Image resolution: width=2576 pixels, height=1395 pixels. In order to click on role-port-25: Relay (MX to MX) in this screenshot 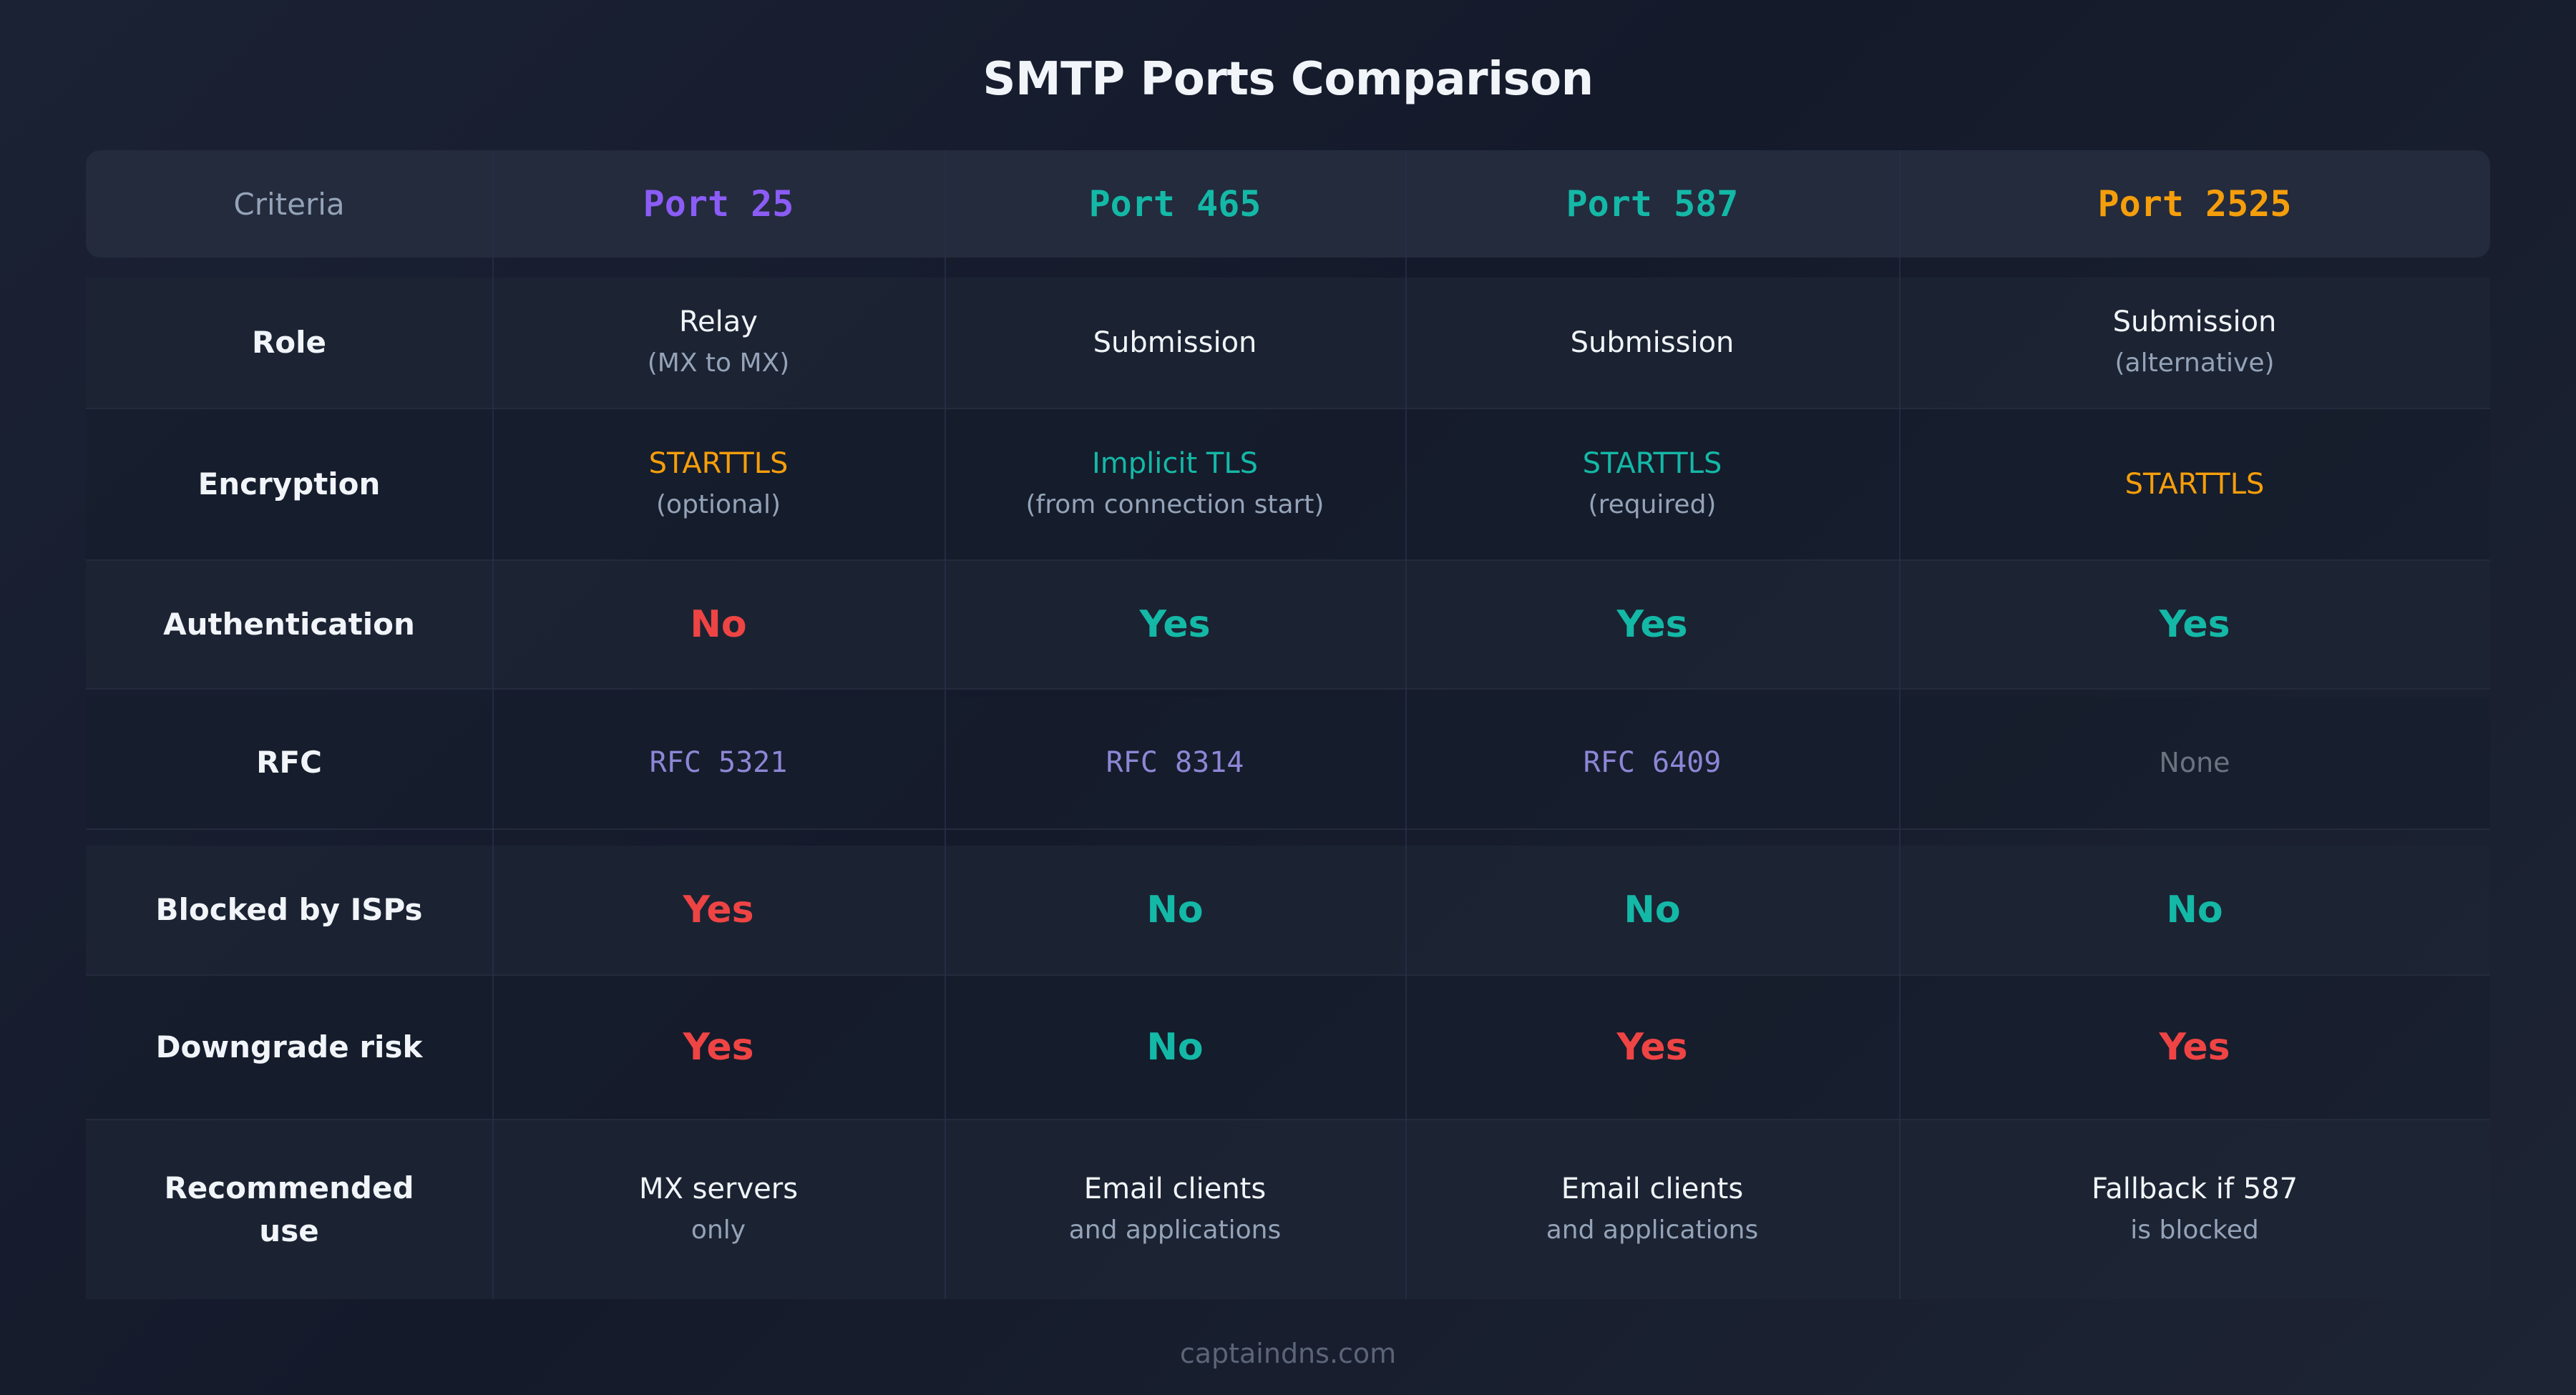, I will do `click(718, 343)`.